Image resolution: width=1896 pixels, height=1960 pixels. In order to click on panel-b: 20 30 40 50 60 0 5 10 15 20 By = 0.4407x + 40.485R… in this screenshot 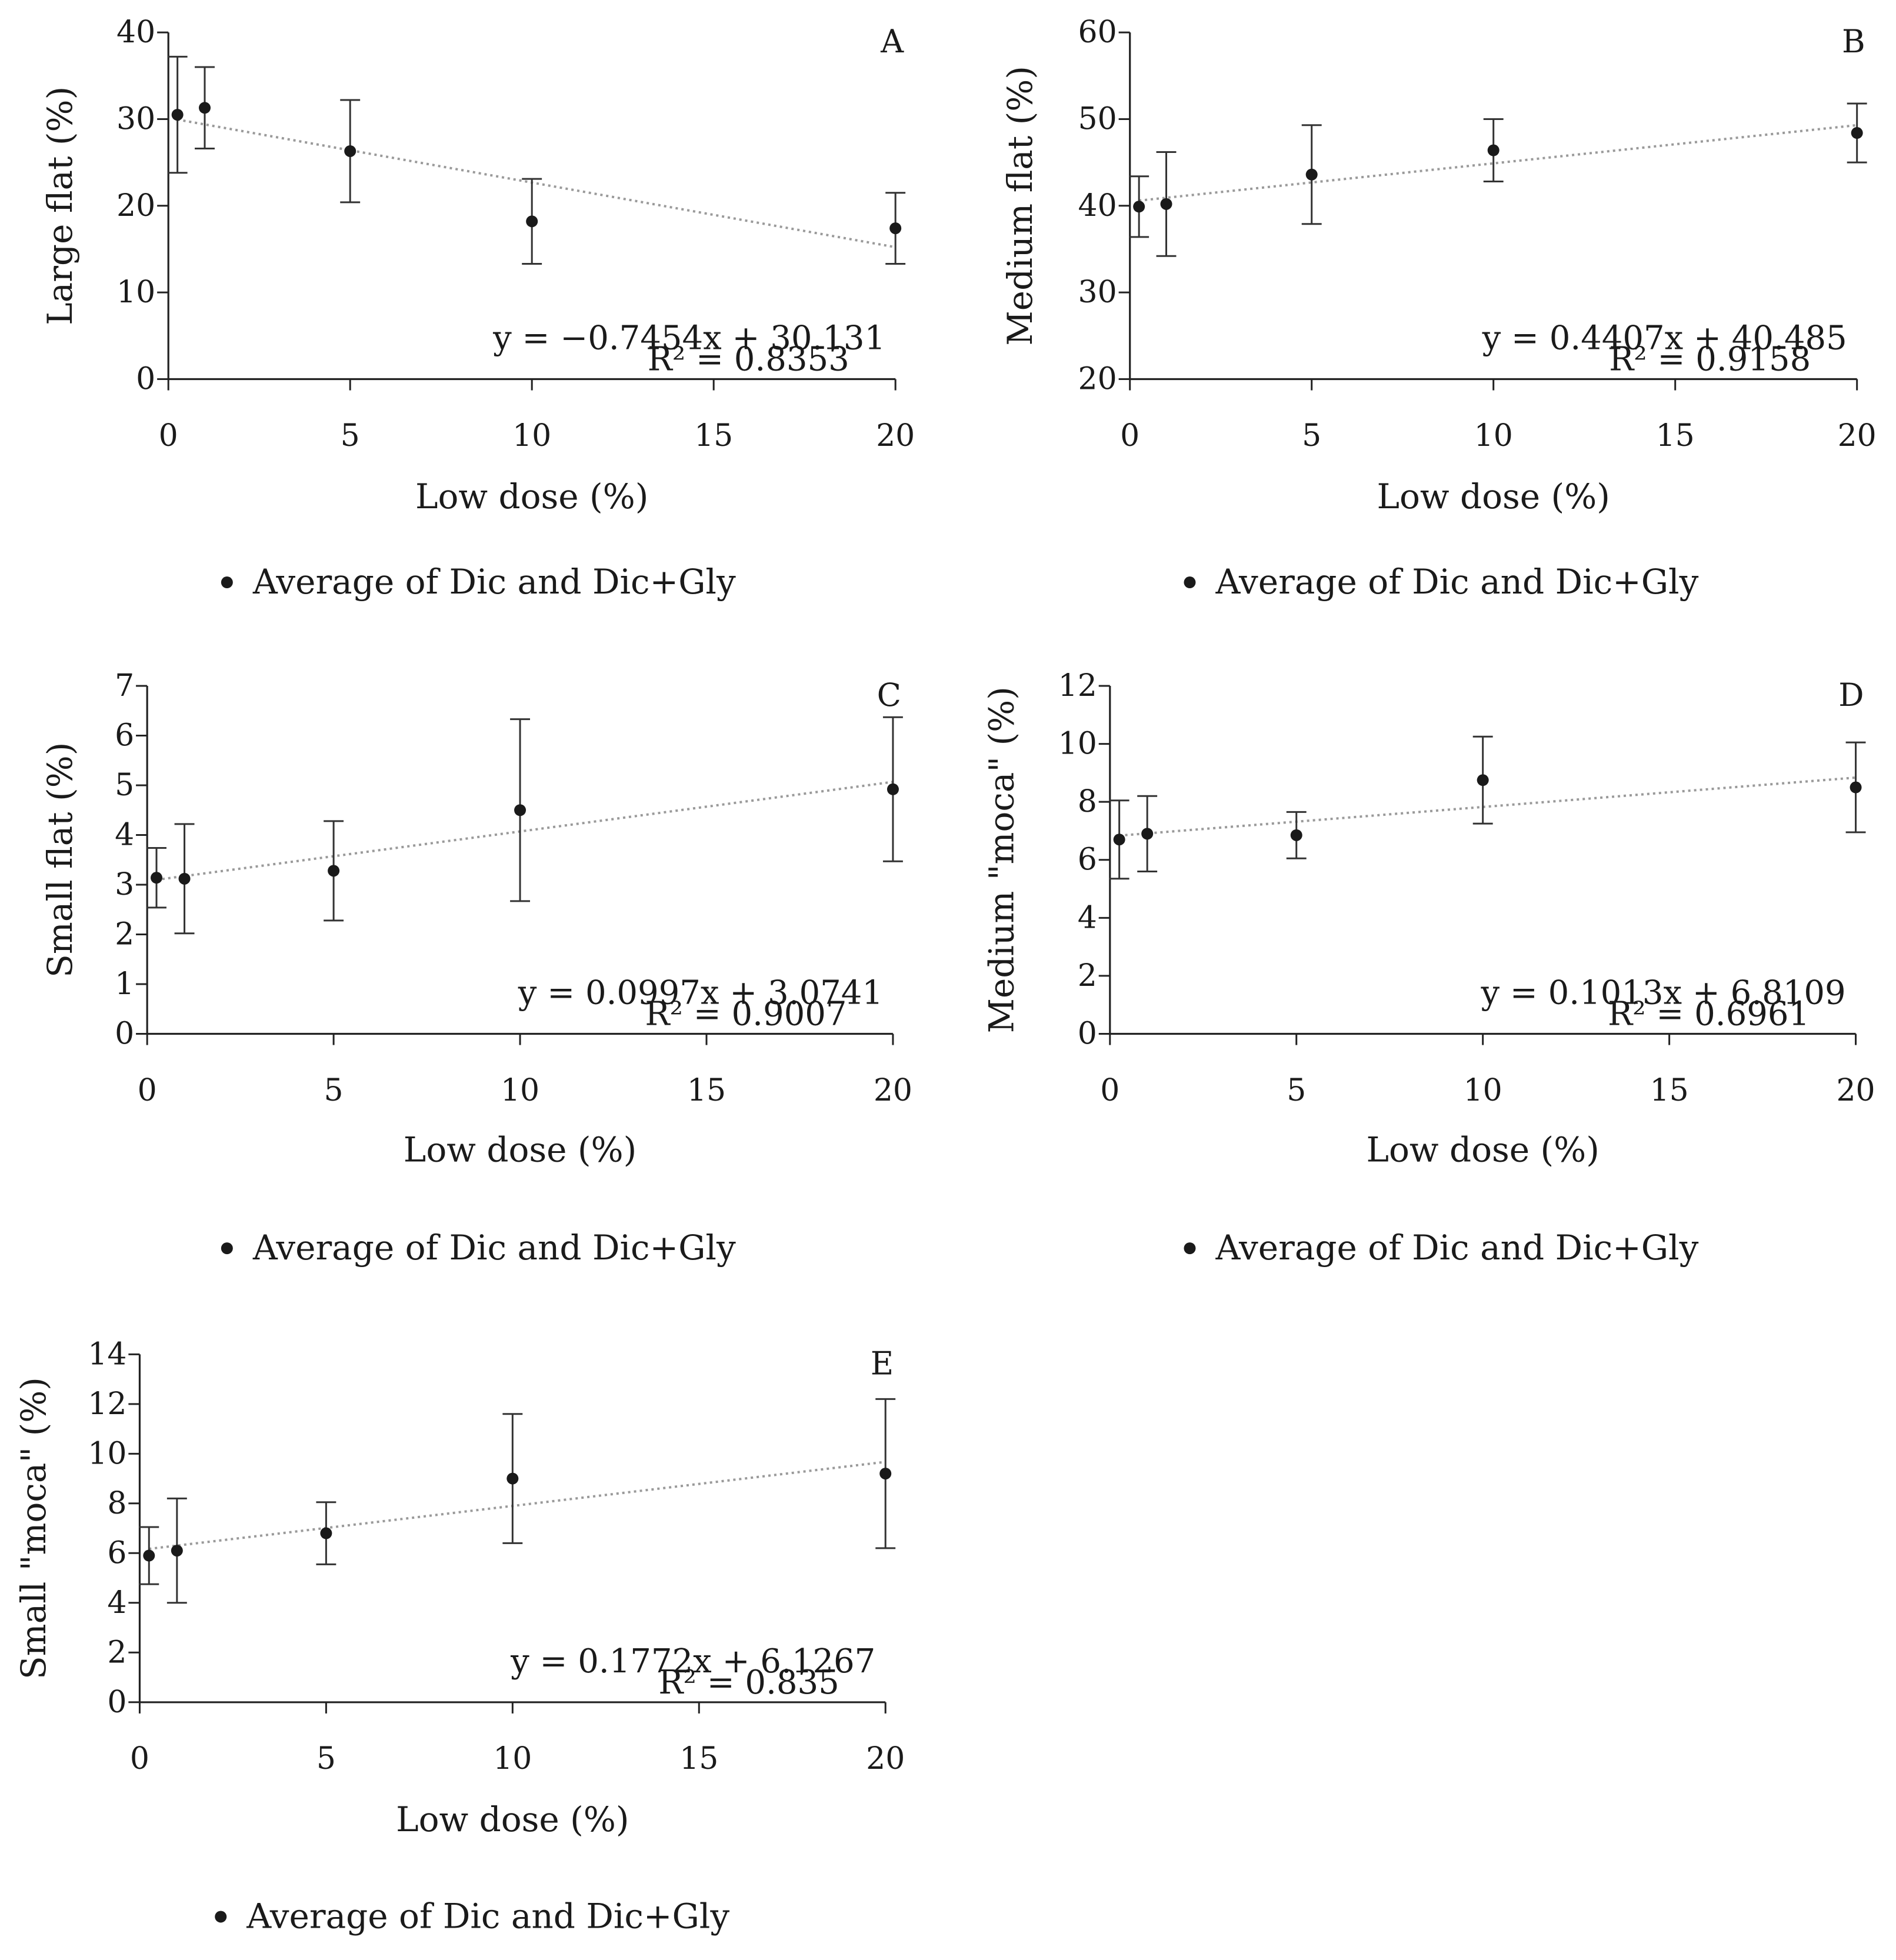, I will do `click(1438, 308)`.